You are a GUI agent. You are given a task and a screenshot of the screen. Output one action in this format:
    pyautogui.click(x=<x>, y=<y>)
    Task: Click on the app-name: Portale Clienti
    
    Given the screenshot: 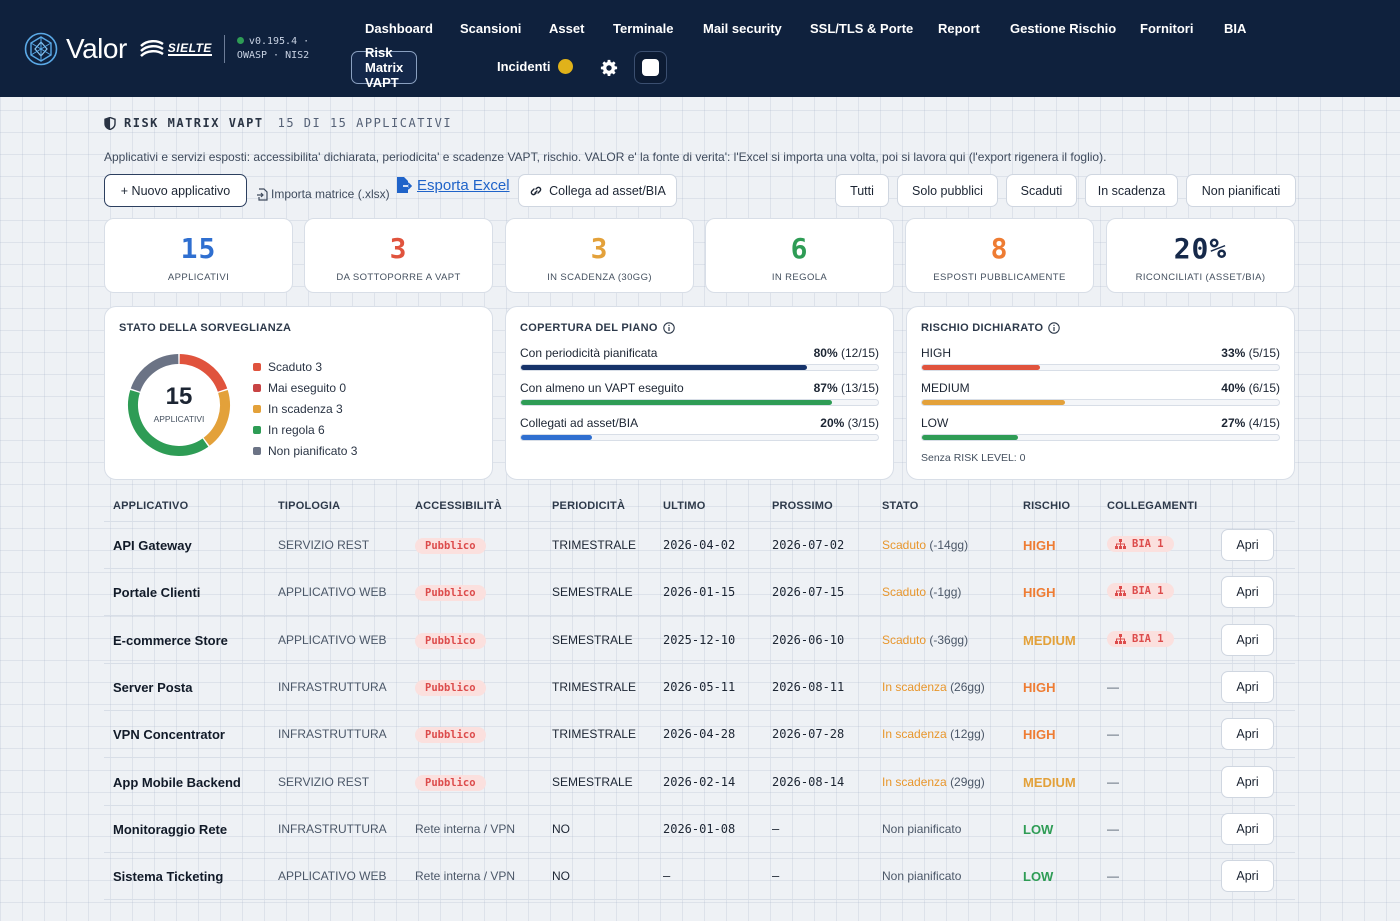 What is the action you would take?
    pyautogui.click(x=157, y=593)
    